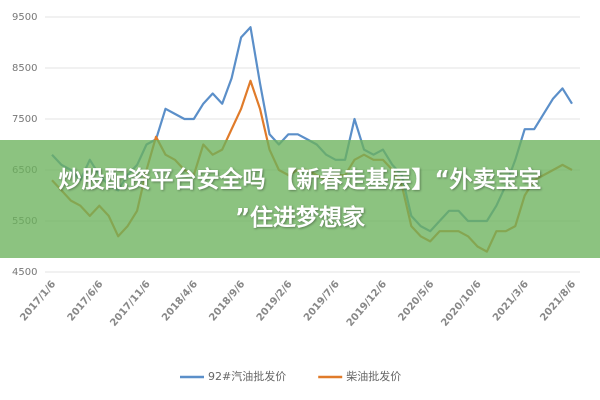 The image size is (600, 400). What do you see at coordinates (367, 304) in the screenshot?
I see `x-tick-label: 2019/12/6` at bounding box center [367, 304].